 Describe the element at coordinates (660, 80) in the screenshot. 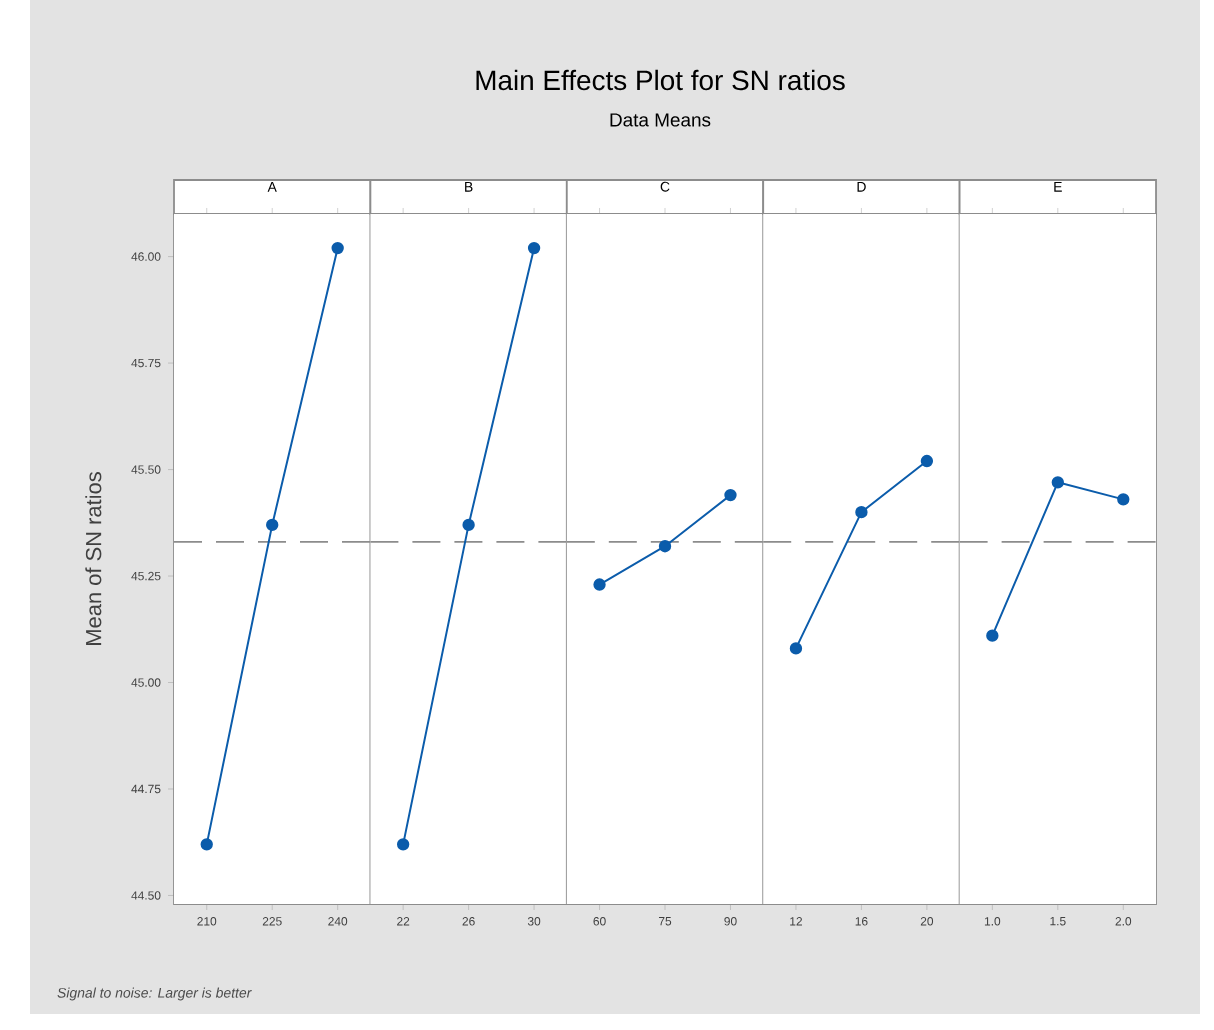

I see `text: Main Effects Plot for SN ratios` at that location.